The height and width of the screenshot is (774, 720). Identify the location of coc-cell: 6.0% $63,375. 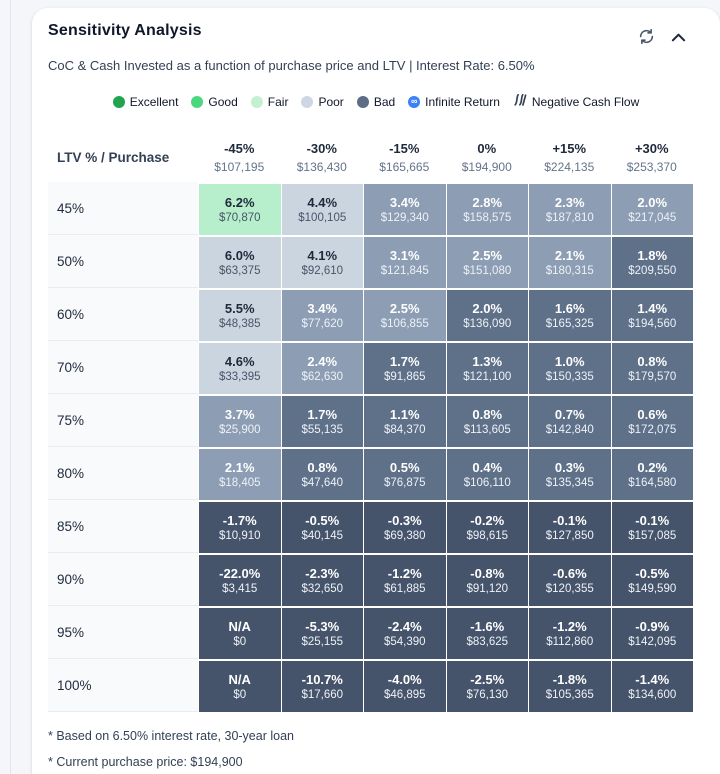
(239, 261).